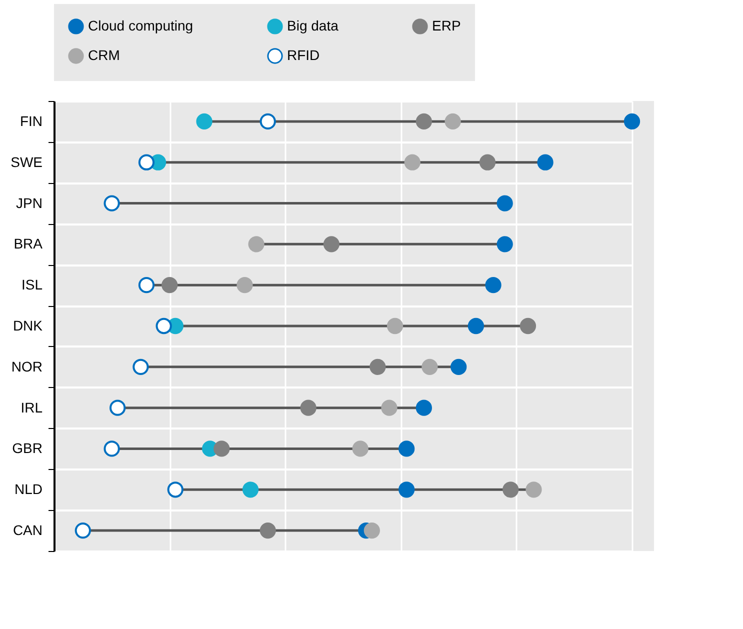 The width and height of the screenshot is (743, 629). Describe the element at coordinates (26, 162) in the screenshot. I see `y-tick-label: SWE` at that location.